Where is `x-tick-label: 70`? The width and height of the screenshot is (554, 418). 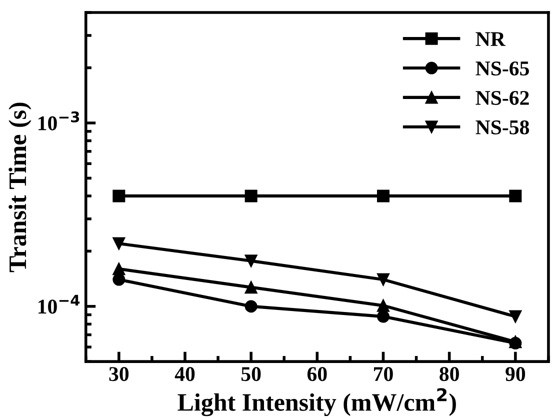 x-tick-label: 70 is located at coordinates (383, 374).